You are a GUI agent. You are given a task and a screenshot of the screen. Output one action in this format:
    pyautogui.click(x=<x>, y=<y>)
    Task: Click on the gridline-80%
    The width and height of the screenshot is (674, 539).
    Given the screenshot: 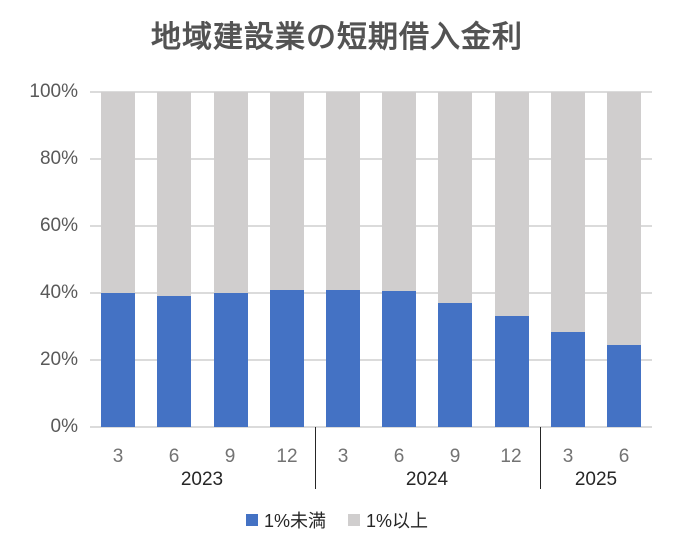 What is the action you would take?
    pyautogui.click(x=371, y=159)
    